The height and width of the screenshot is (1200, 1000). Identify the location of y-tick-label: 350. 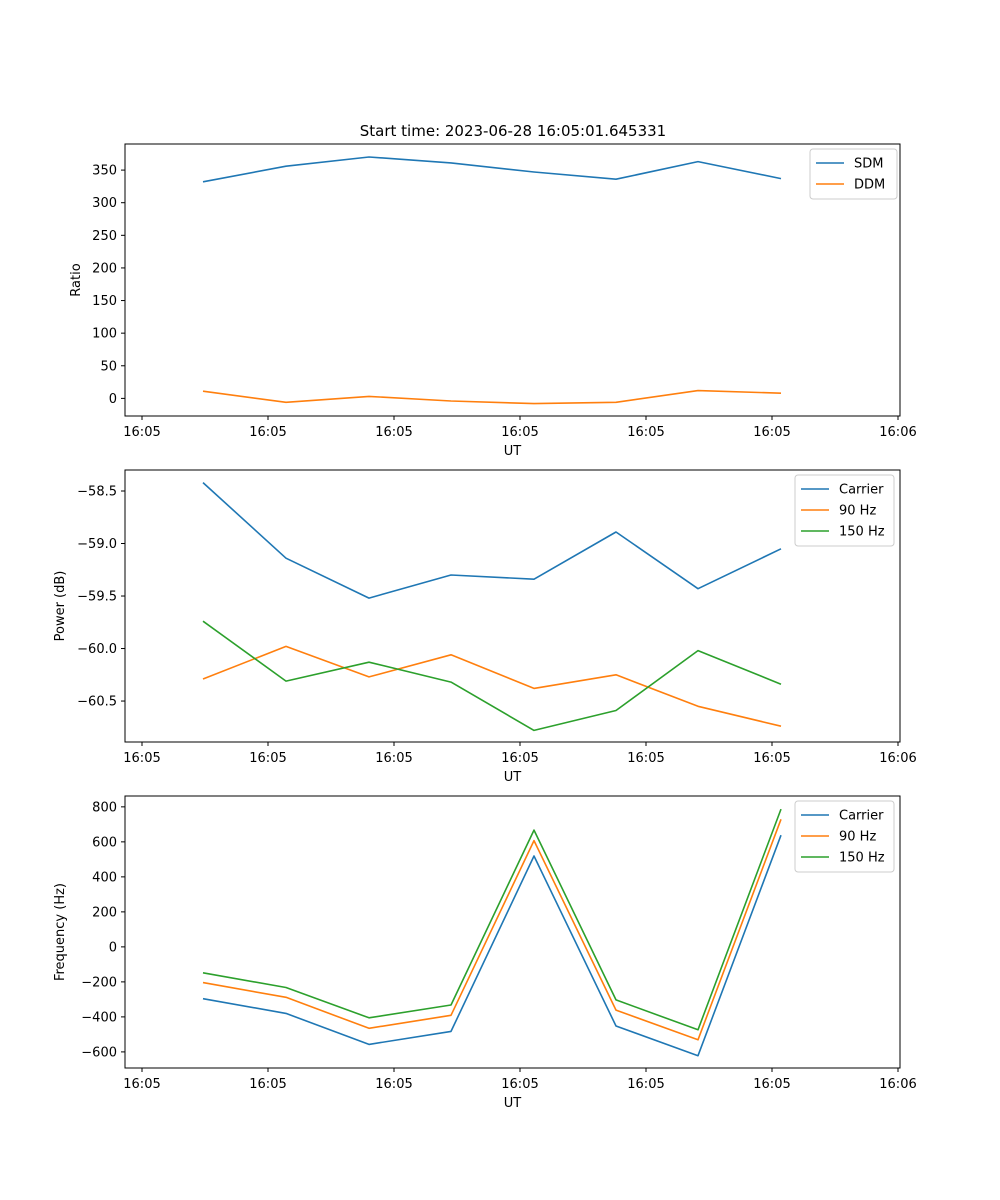
(104, 171).